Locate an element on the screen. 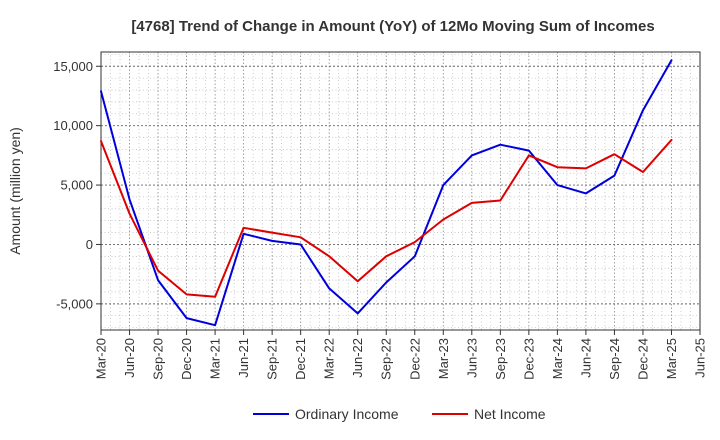 Image resolution: width=720 pixels, height=440 pixels. x-tick-label: Mar-22 is located at coordinates (329, 358).